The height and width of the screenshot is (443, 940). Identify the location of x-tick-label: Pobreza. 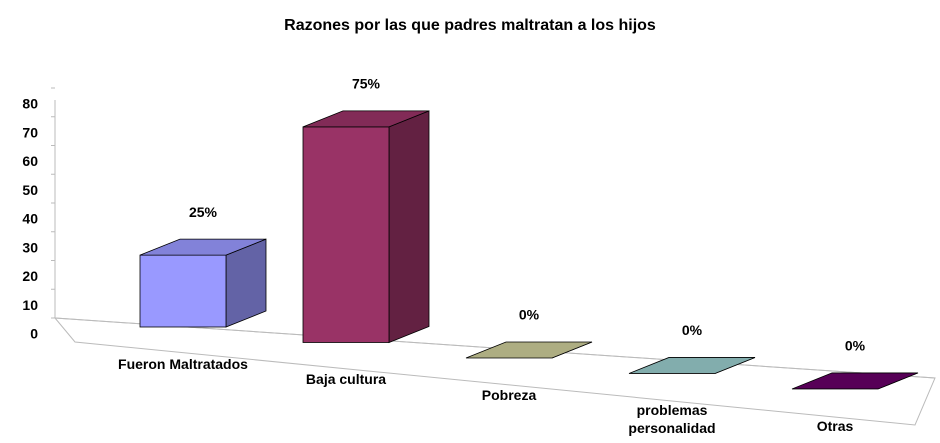
(509, 394).